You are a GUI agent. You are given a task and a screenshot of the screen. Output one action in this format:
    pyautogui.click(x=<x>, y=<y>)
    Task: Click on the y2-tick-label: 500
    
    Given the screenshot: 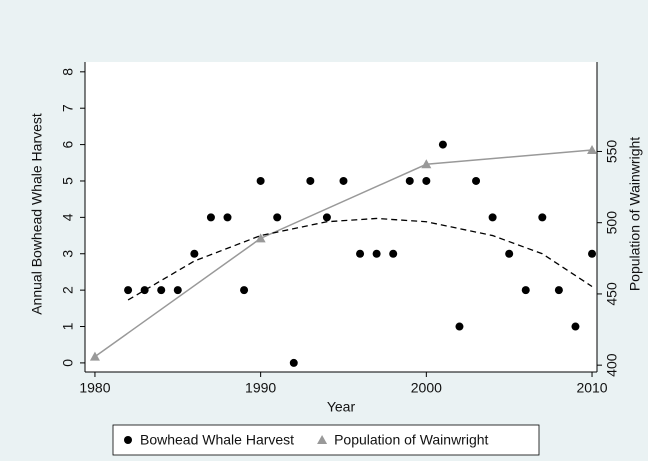 What is the action you would take?
    pyautogui.click(x=612, y=223)
    